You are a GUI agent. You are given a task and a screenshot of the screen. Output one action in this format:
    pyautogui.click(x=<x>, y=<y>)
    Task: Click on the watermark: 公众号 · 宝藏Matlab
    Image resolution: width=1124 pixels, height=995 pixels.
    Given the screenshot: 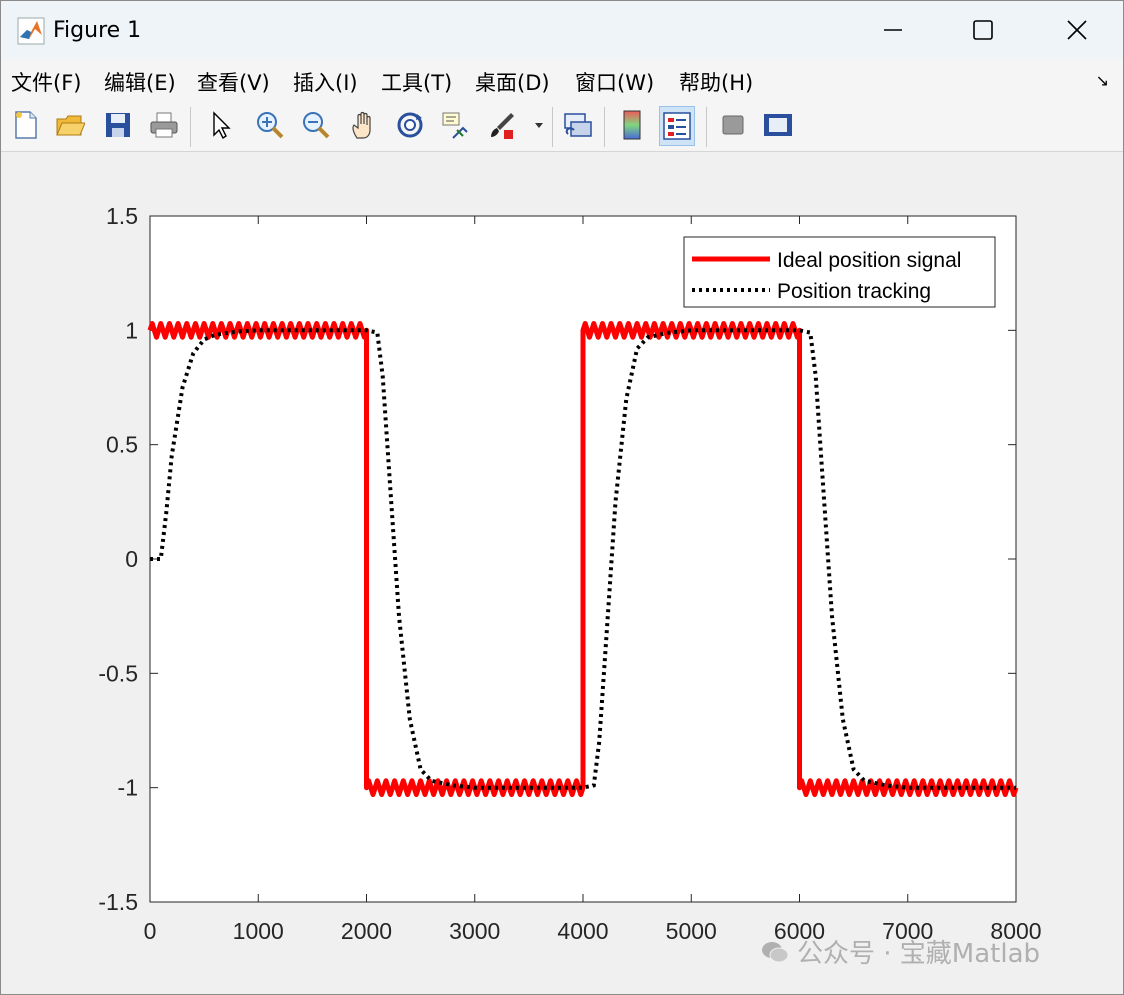 What is the action you would take?
    pyautogui.click(x=900, y=951)
    